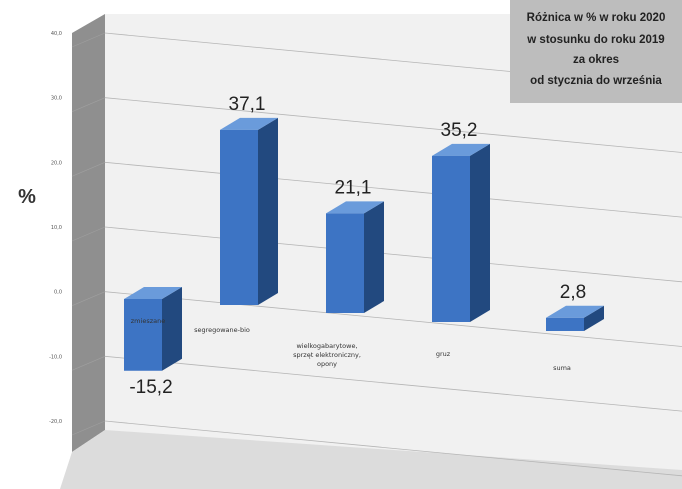 The image size is (682, 489). I want to click on title-box-background, so click(596, 51).